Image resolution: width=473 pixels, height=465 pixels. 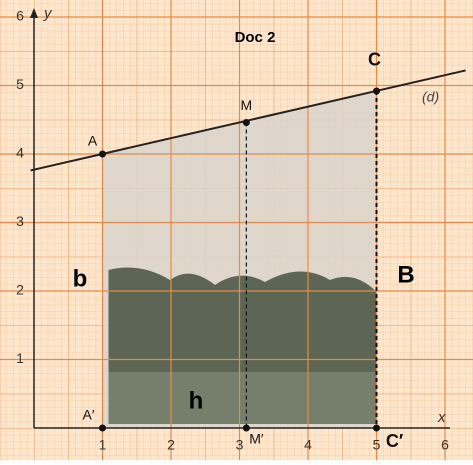 I want to click on region-label: h, so click(x=196, y=400).